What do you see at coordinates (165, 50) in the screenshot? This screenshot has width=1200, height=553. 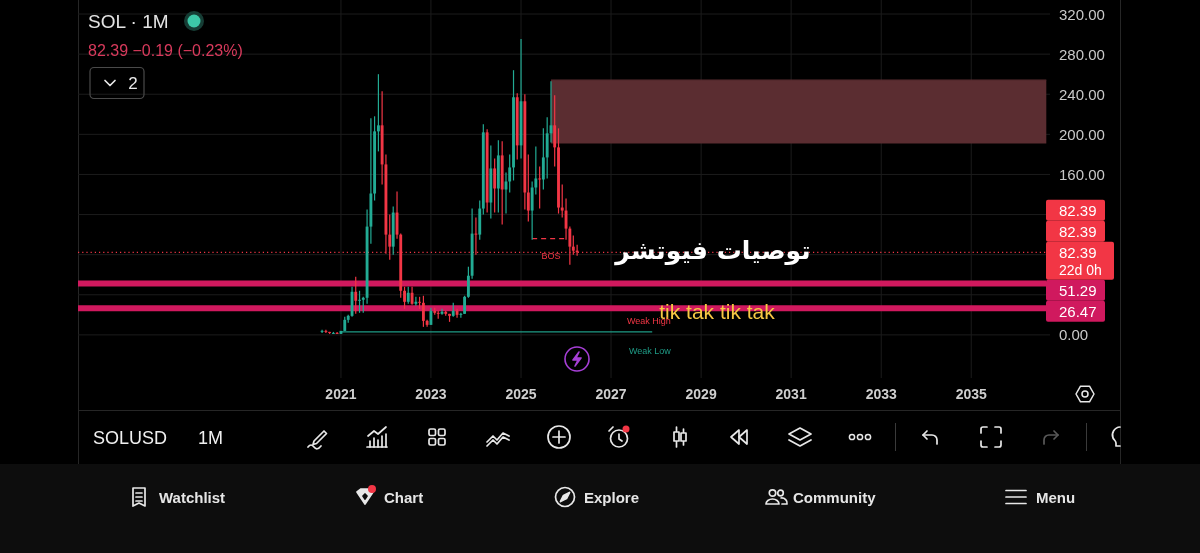 I see `text: 82.39 −0.19 (−0.23%)` at bounding box center [165, 50].